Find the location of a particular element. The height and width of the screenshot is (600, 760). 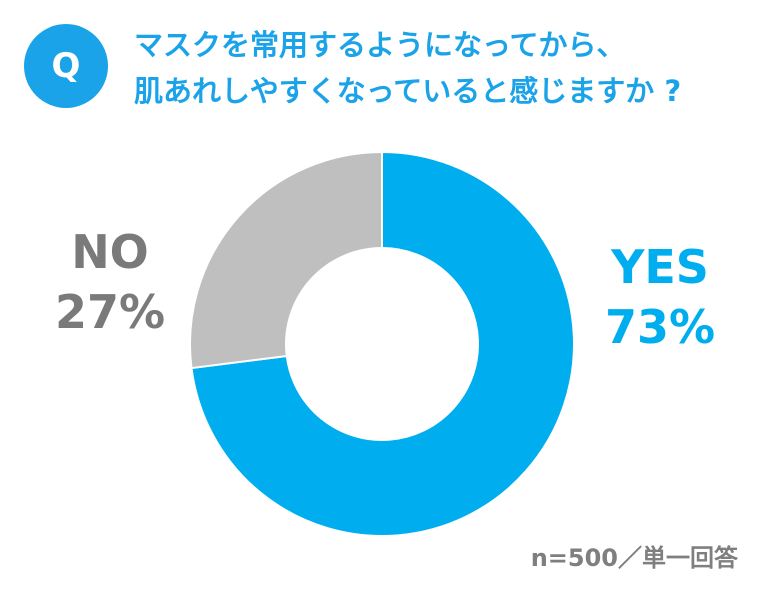

yes-label: YES 73% is located at coordinates (660, 297).